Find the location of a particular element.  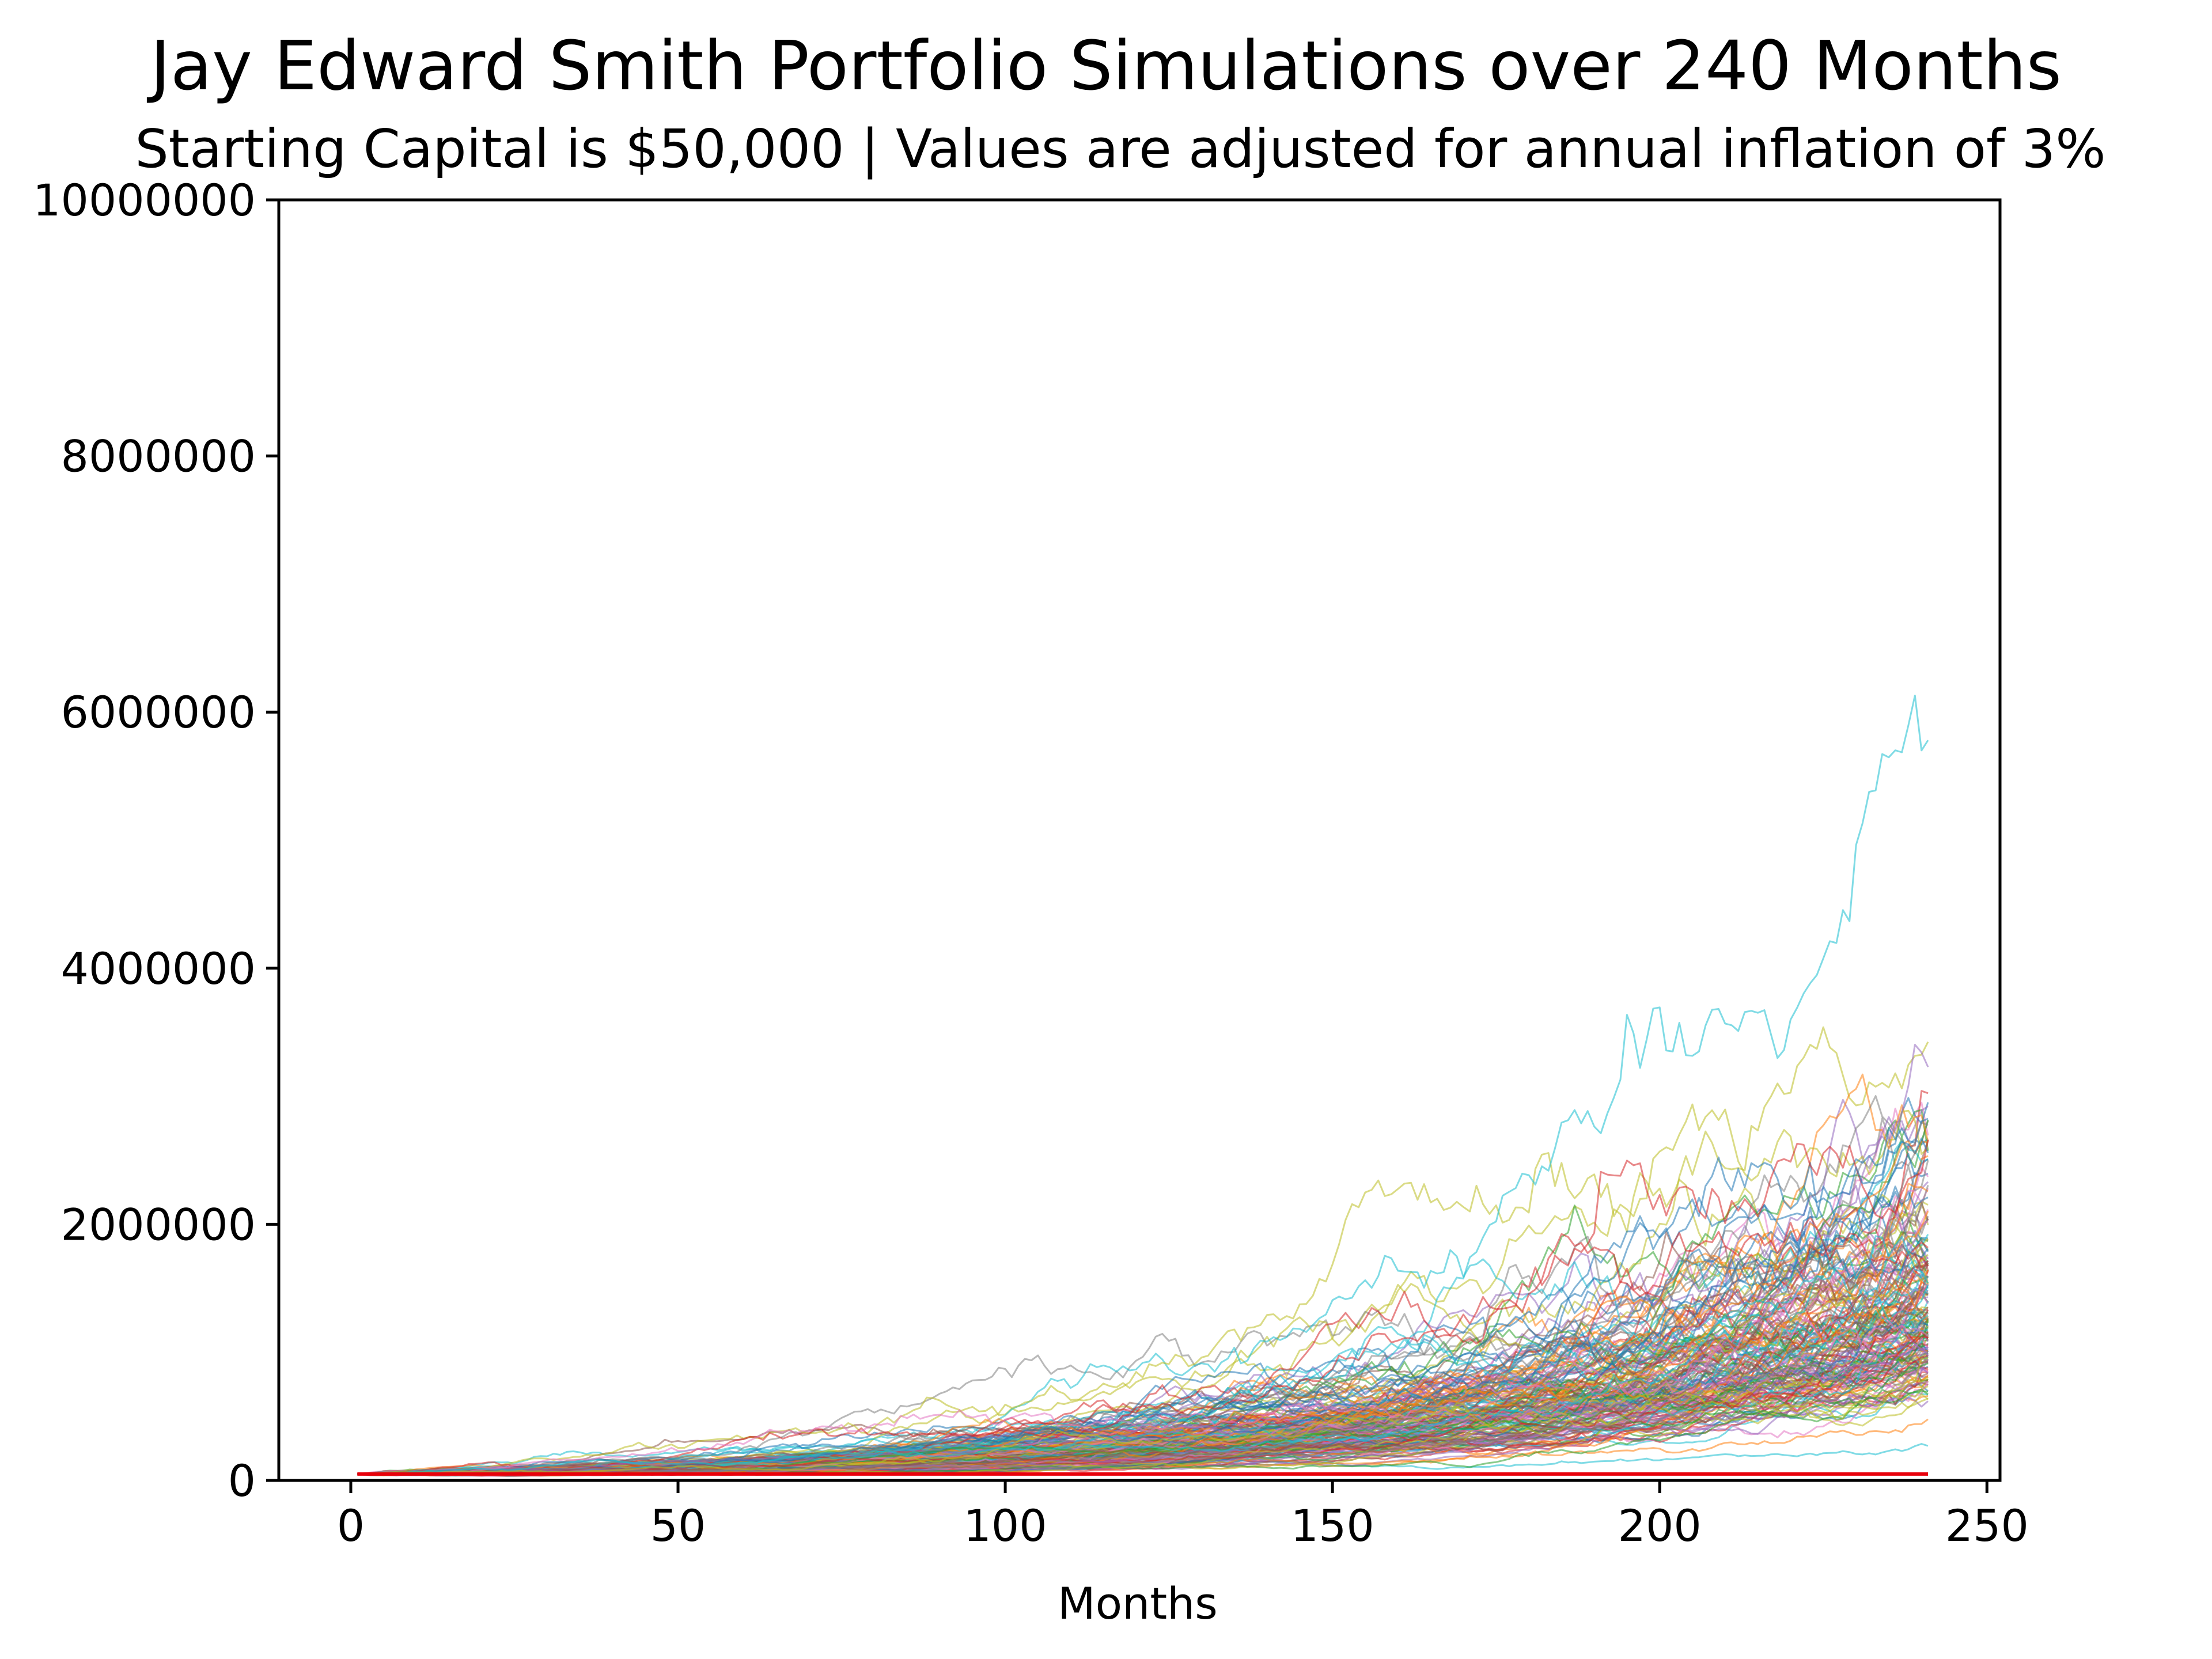

y-tick-label: 0 is located at coordinates (242, 1480).